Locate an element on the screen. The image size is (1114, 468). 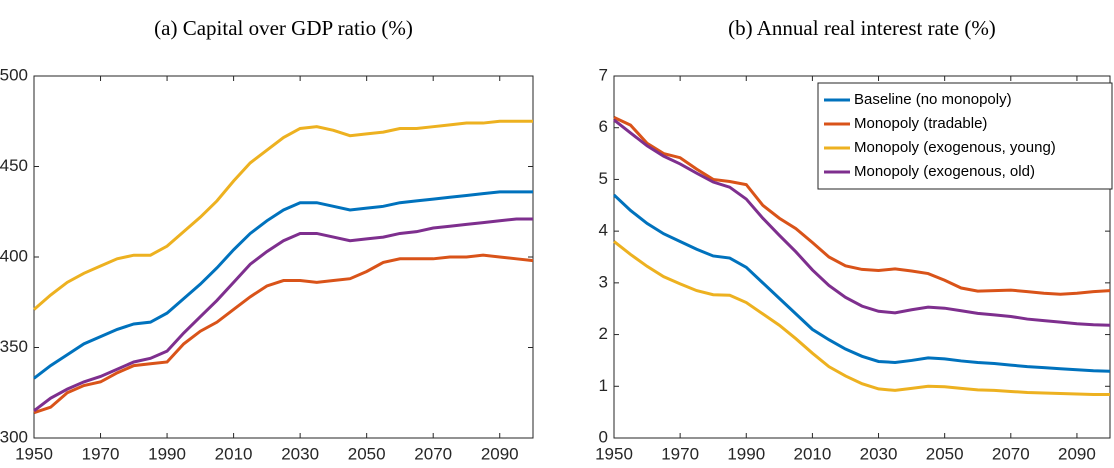
y-tick-label: 300 is located at coordinates (14, 436).